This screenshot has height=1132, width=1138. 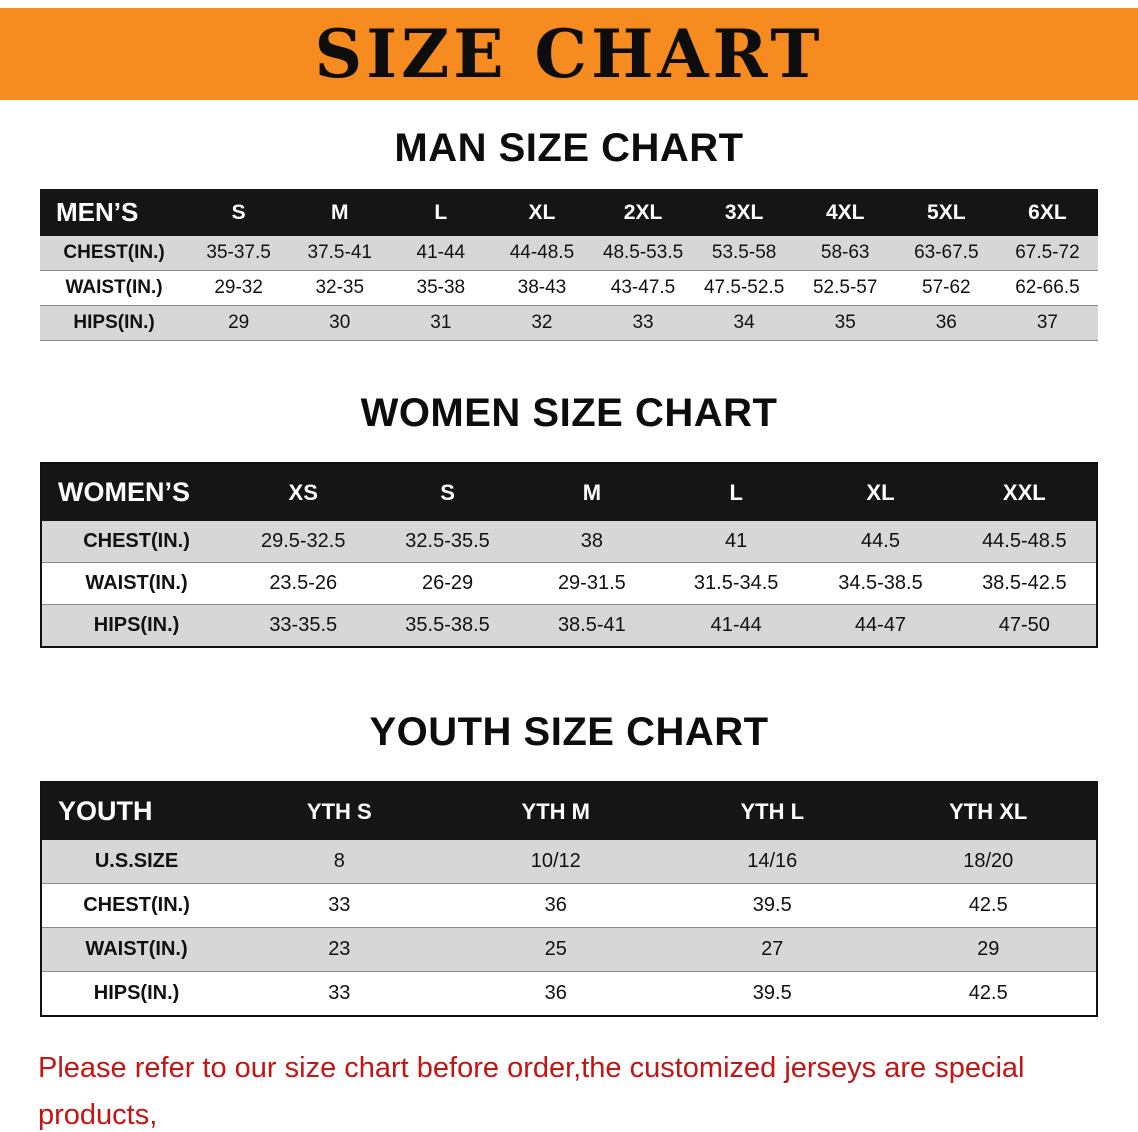 What do you see at coordinates (592, 542) in the screenshot?
I see `measurement-value: 38` at bounding box center [592, 542].